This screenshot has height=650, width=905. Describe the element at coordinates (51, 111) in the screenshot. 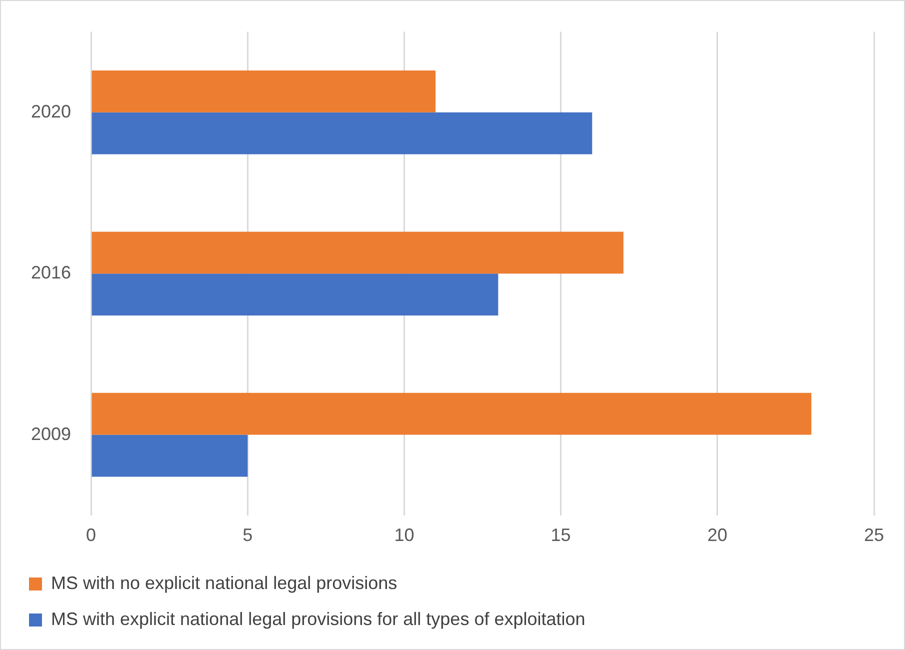

I see `y-tick-label: 2020` at that location.